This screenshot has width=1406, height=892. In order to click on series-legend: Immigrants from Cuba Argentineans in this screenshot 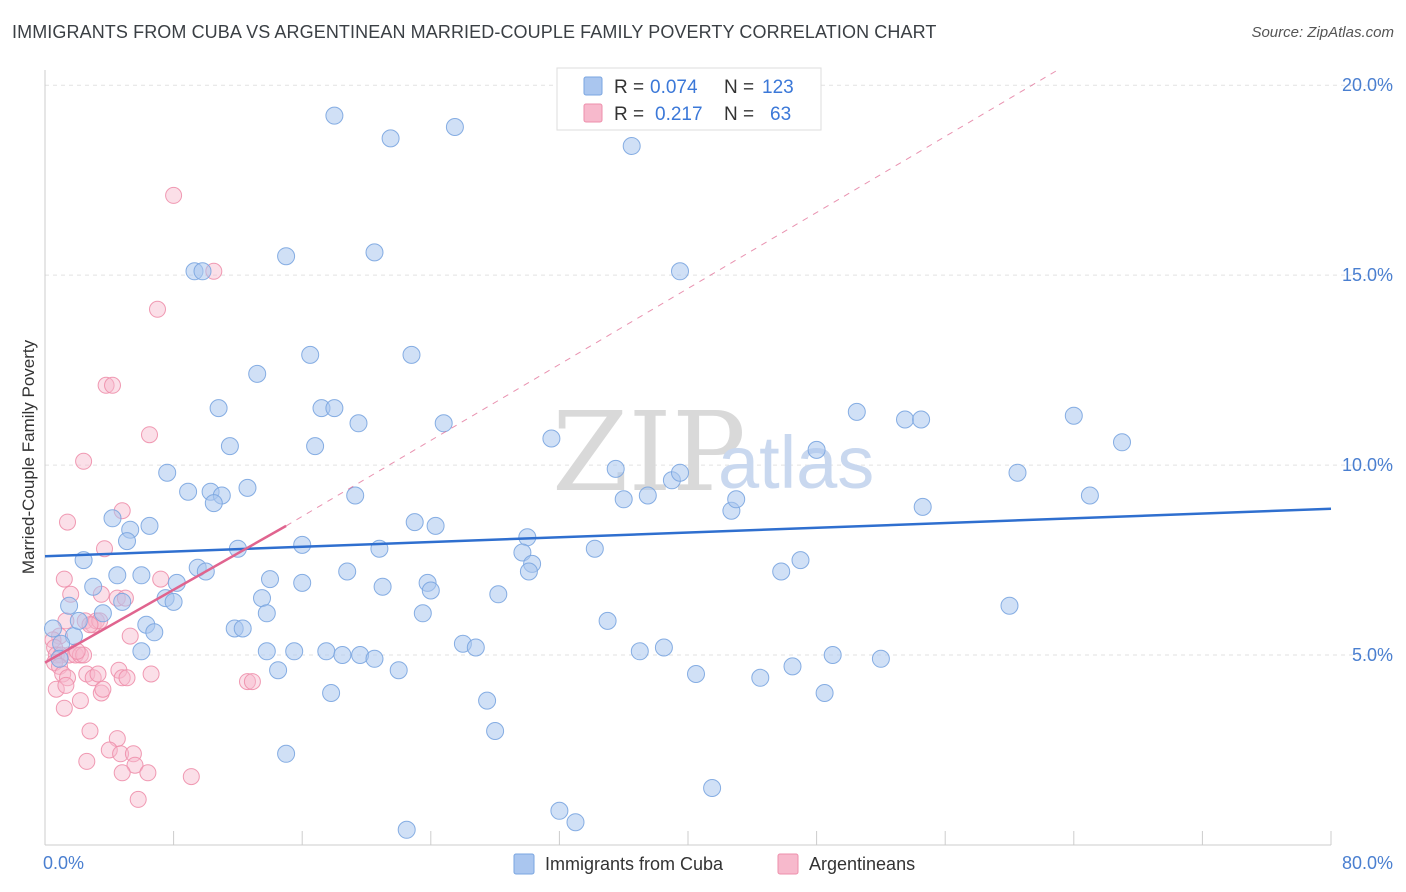, I will do `click(714, 864)`.